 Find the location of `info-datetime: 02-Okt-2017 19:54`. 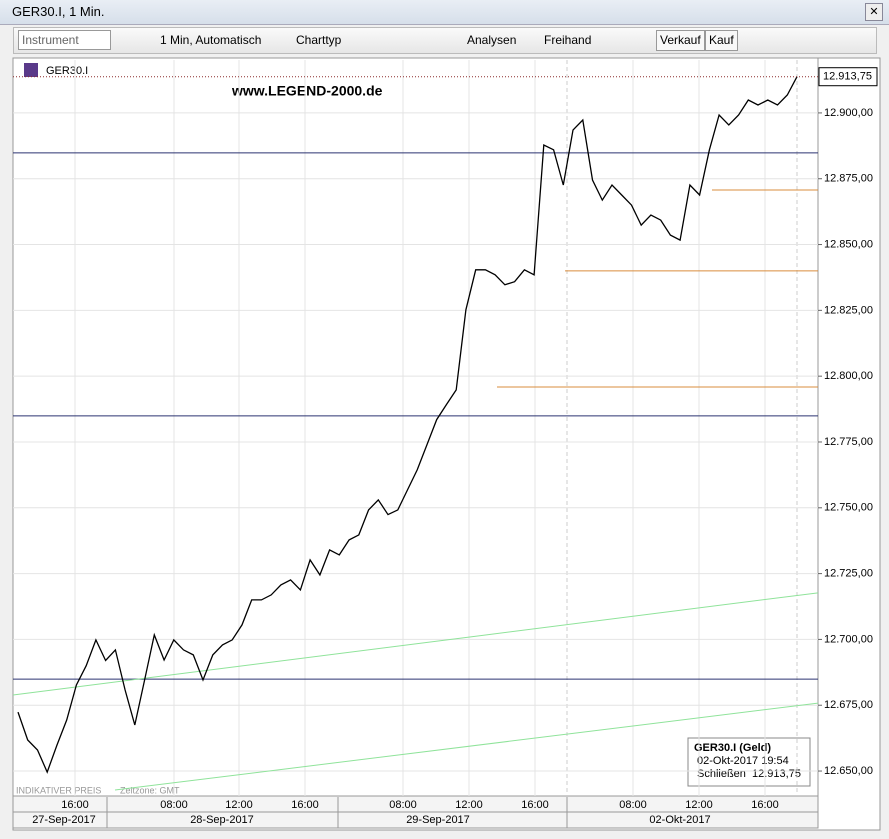

info-datetime: 02-Okt-2017 19:54 is located at coordinates (743, 761).